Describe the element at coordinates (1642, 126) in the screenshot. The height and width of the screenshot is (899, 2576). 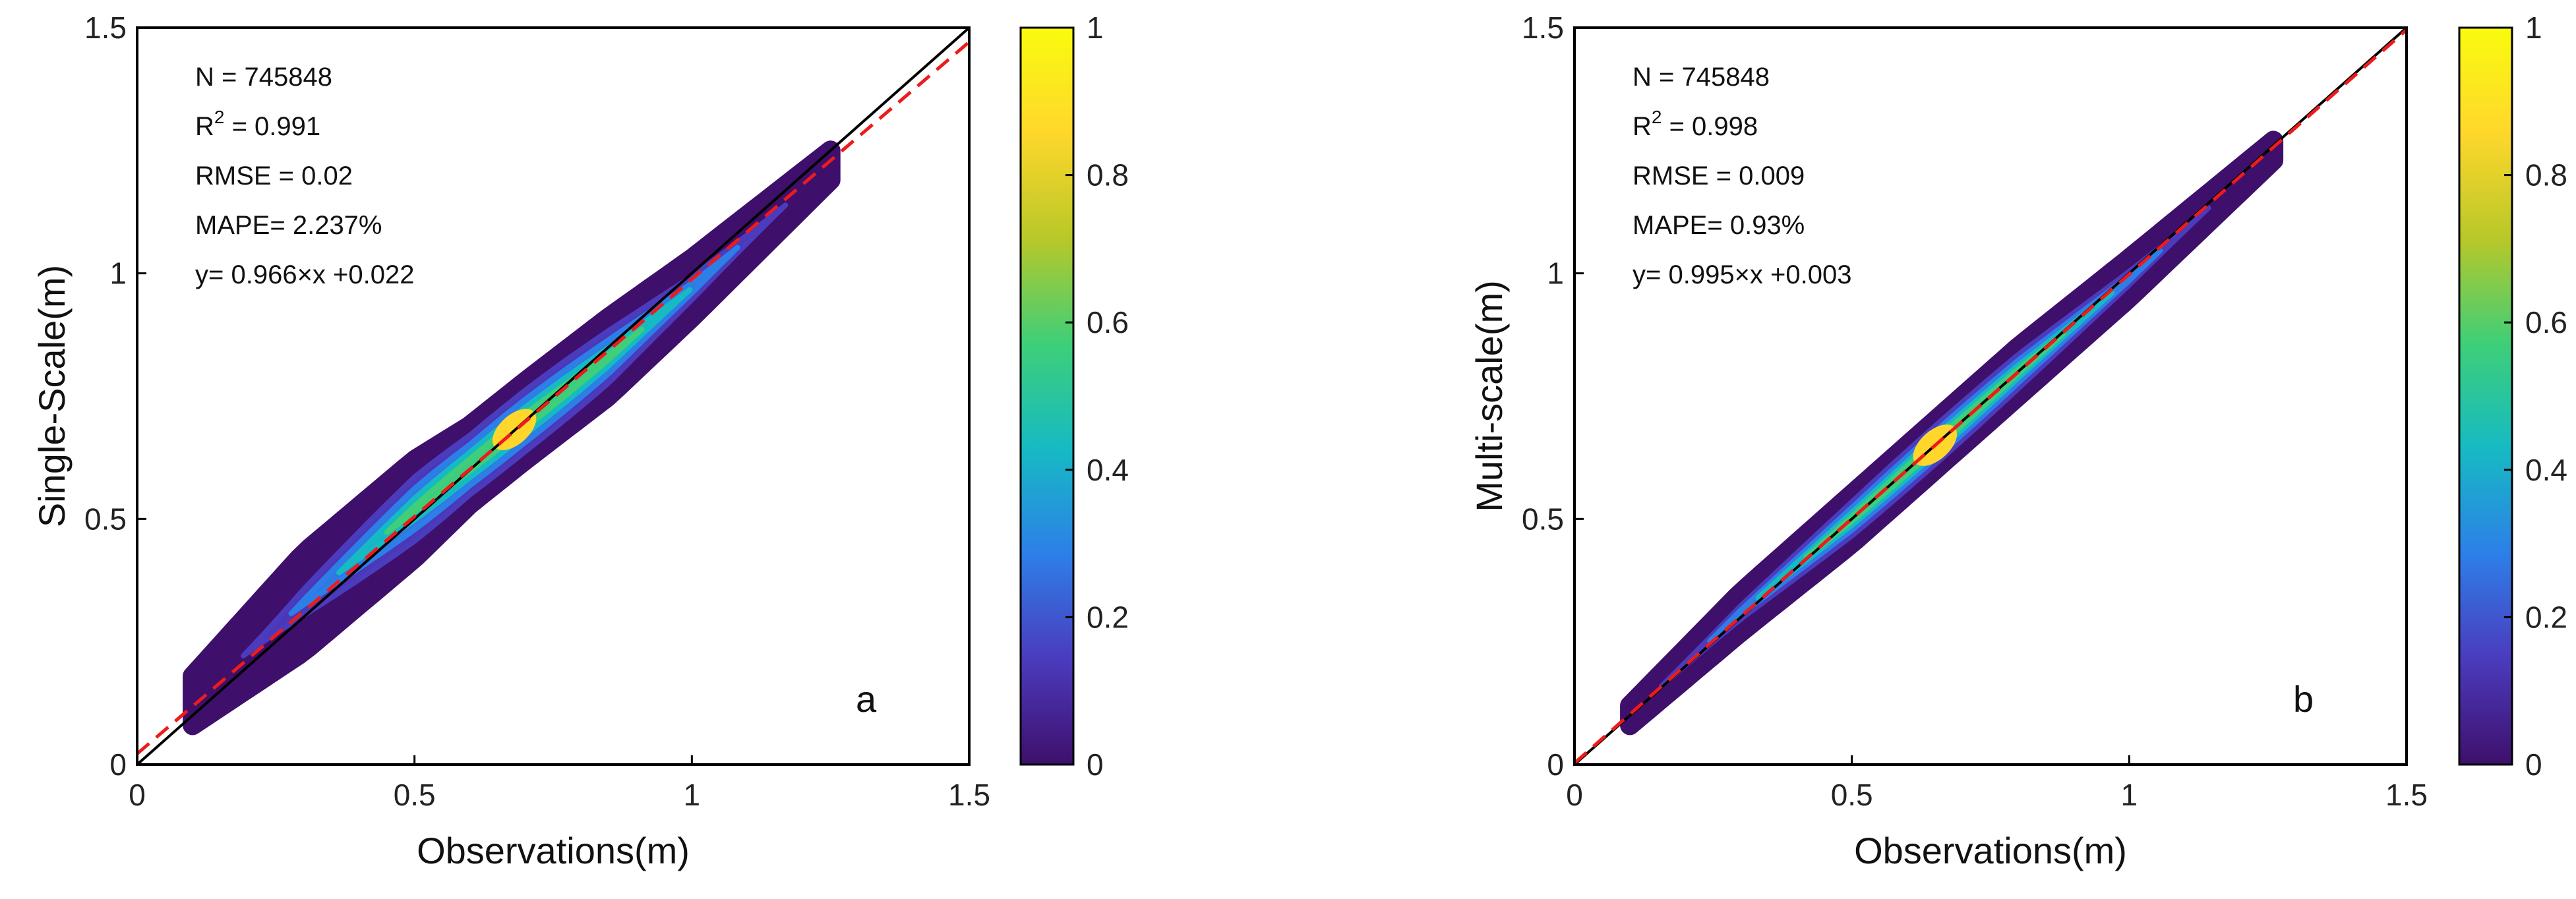
I see `stat-r2-prefix-b: R` at that location.